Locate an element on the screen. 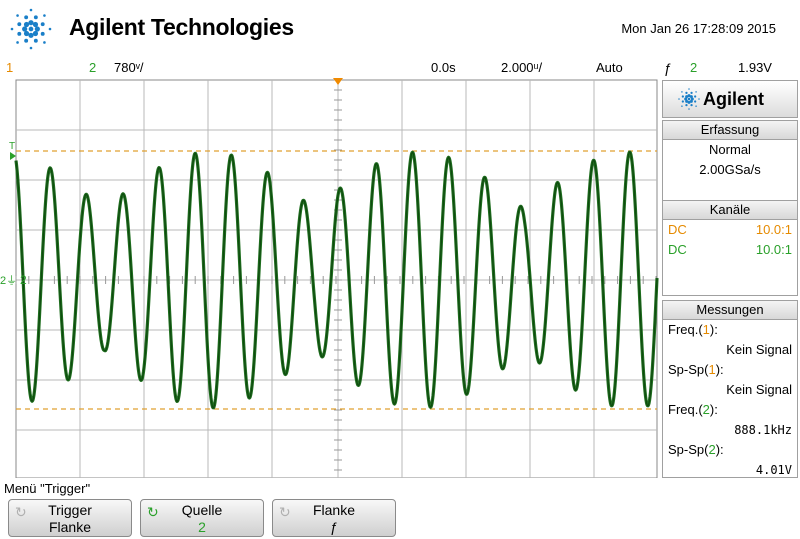 Image resolution: width=800 pixels, height=539 pixels. measurement-label: Sp-Sp(2): is located at coordinates (696, 449).